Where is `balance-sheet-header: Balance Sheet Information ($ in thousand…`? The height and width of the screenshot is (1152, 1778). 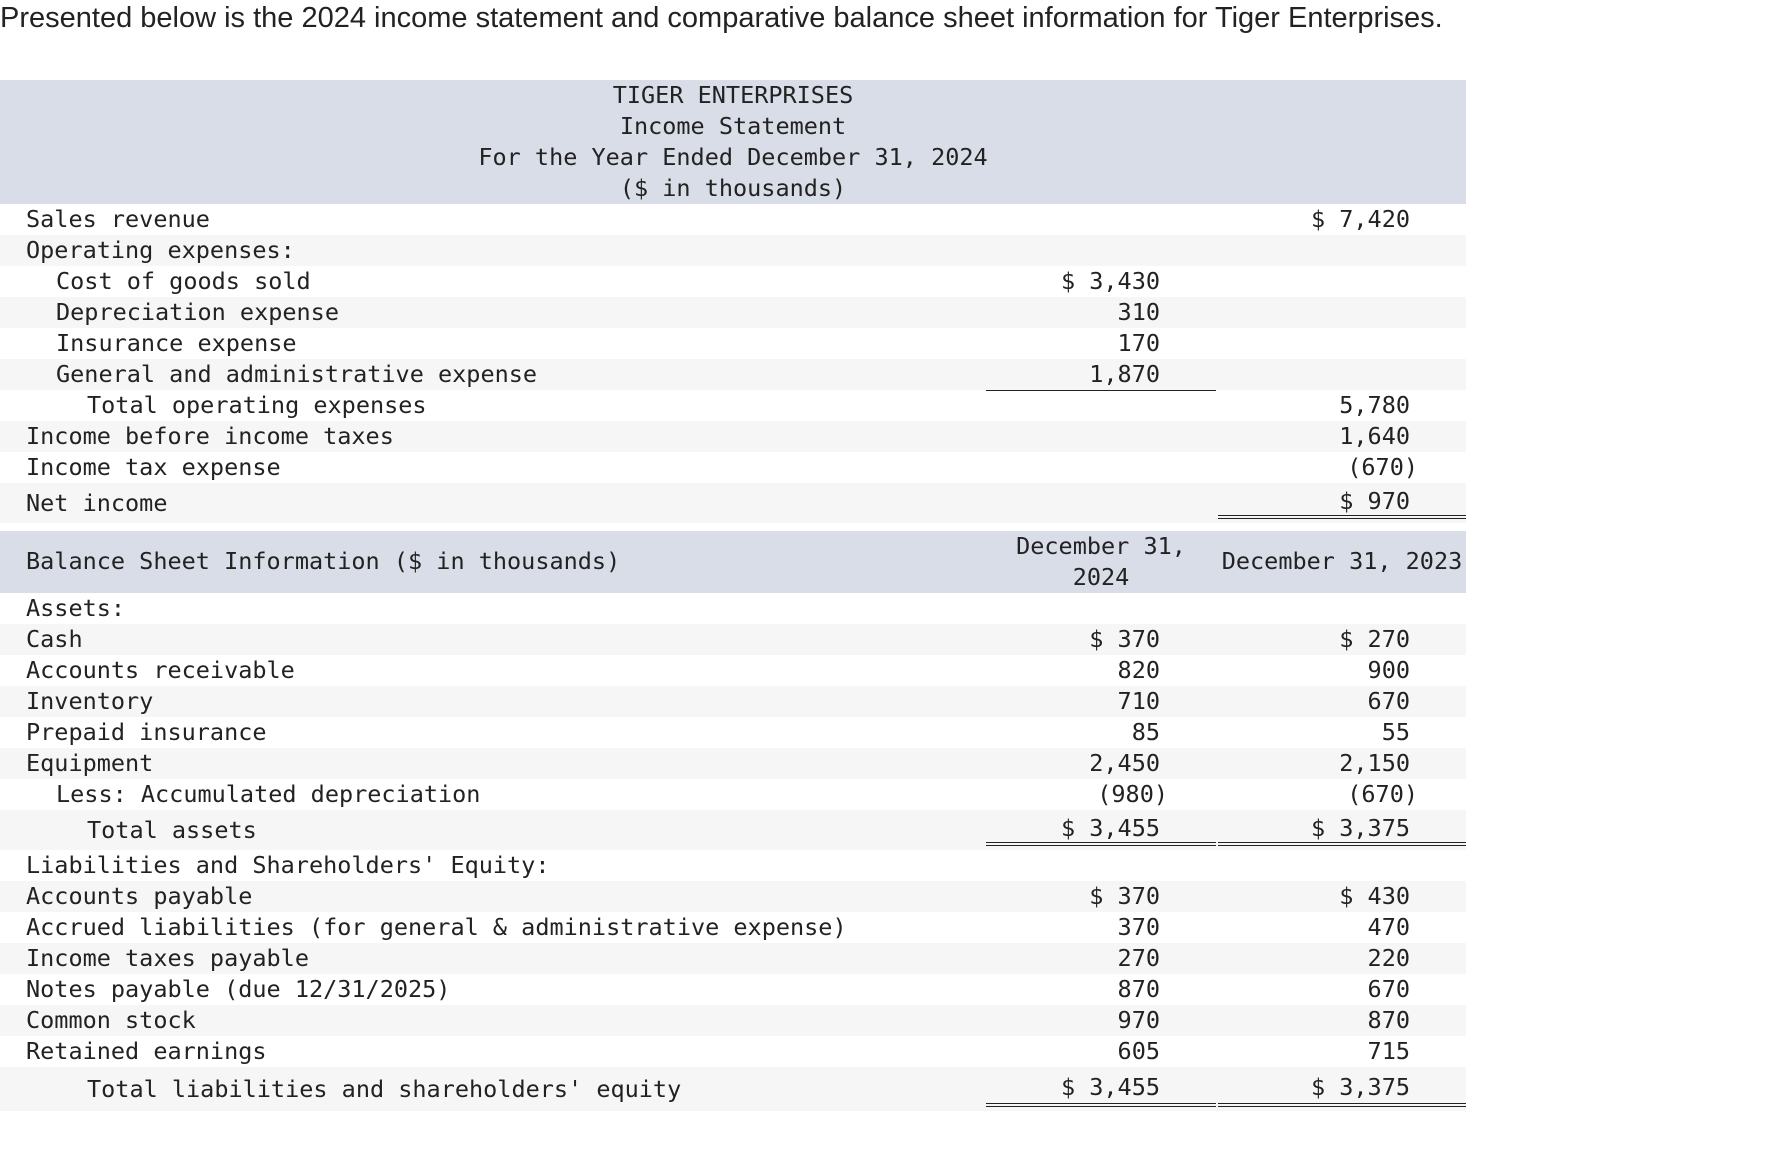
balance-sheet-header: Balance Sheet Information ($ in thousand… is located at coordinates (733, 562).